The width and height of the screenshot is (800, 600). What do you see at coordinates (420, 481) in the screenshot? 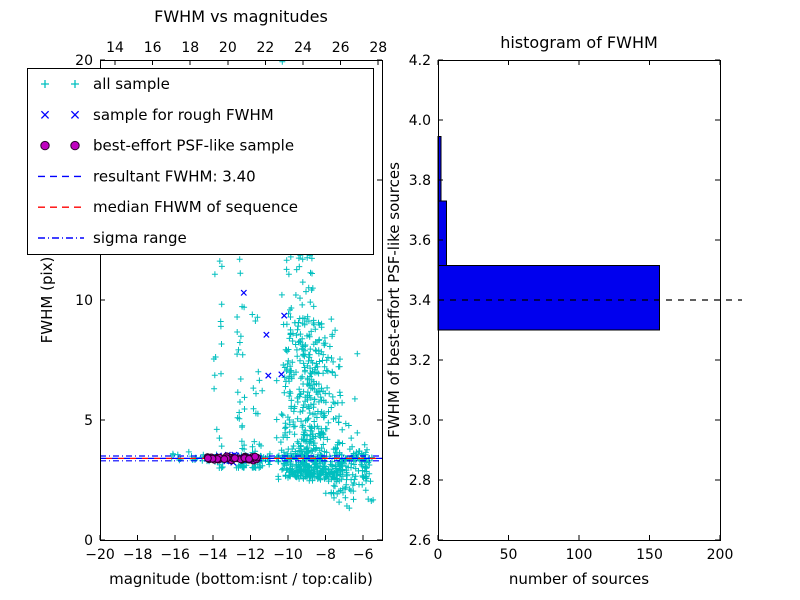
I see `svg-text: 2.8` at bounding box center [420, 481].